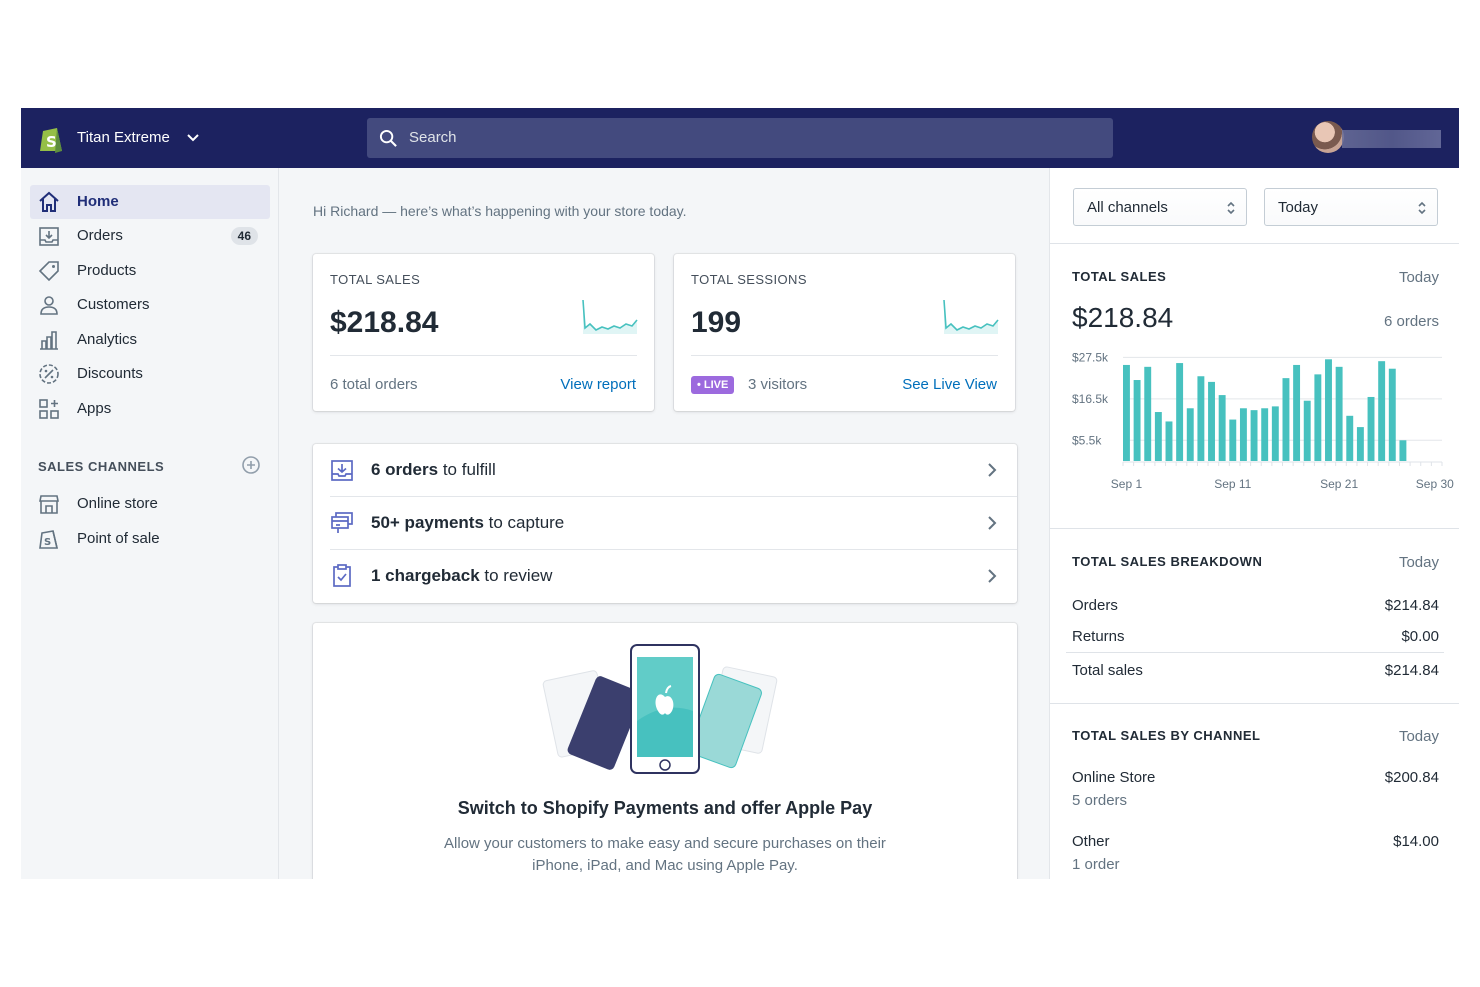 The height and width of the screenshot is (987, 1480). Describe the element at coordinates (101, 466) in the screenshot. I see `sales-channels-heading: SALES CHANNELS` at that location.